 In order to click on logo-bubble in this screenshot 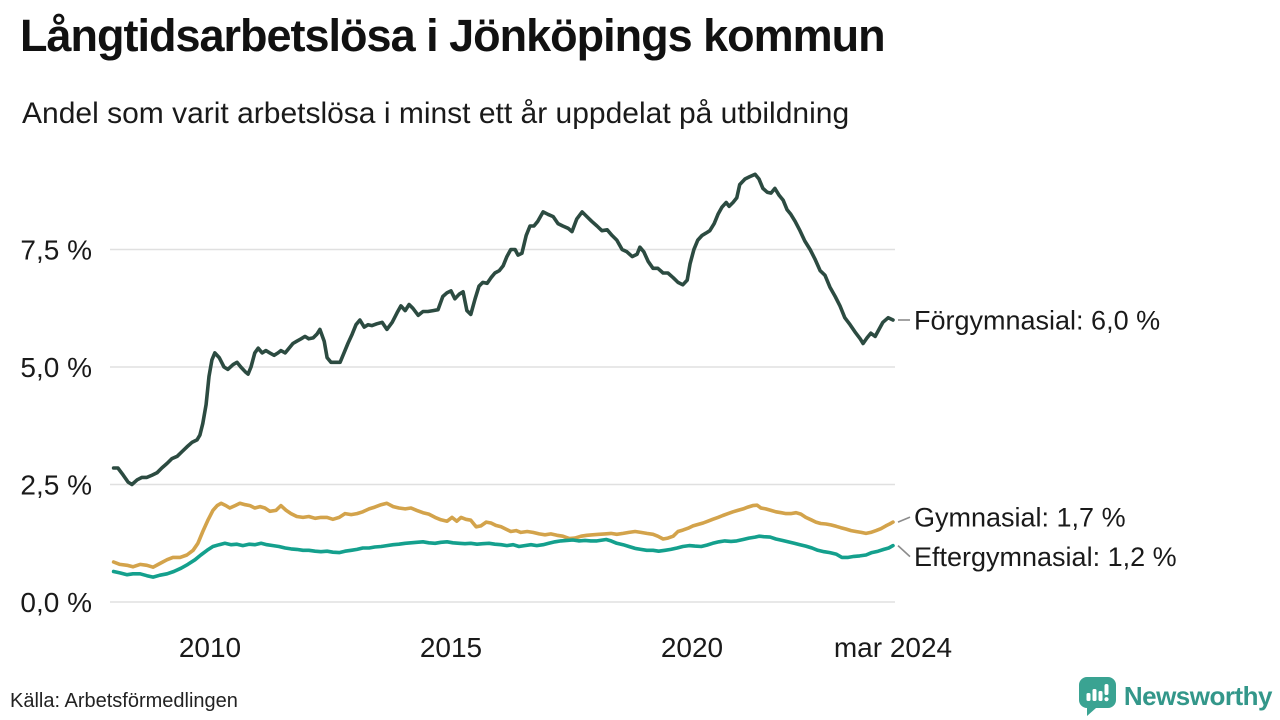, I will do `click(1097, 696)`.